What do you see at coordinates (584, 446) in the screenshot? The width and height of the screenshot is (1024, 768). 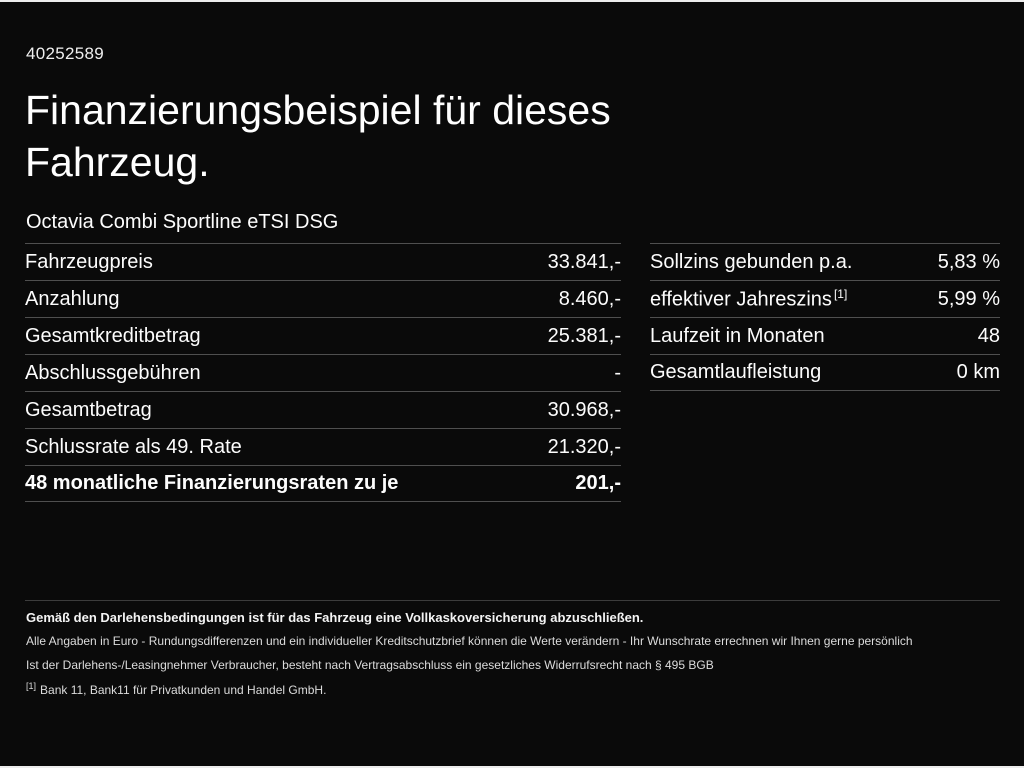 I see `row-value: 21.320,-` at bounding box center [584, 446].